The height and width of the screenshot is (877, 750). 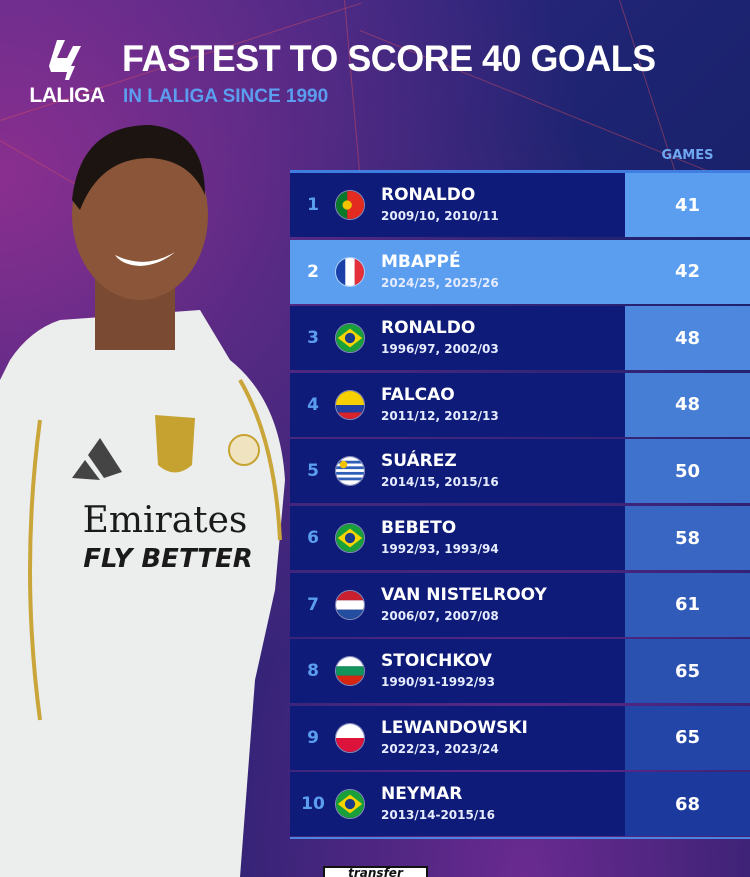 What do you see at coordinates (457, 471) in the screenshot?
I see `player-cell: 5 SUÁREZ 2014/15, 2015/16` at bounding box center [457, 471].